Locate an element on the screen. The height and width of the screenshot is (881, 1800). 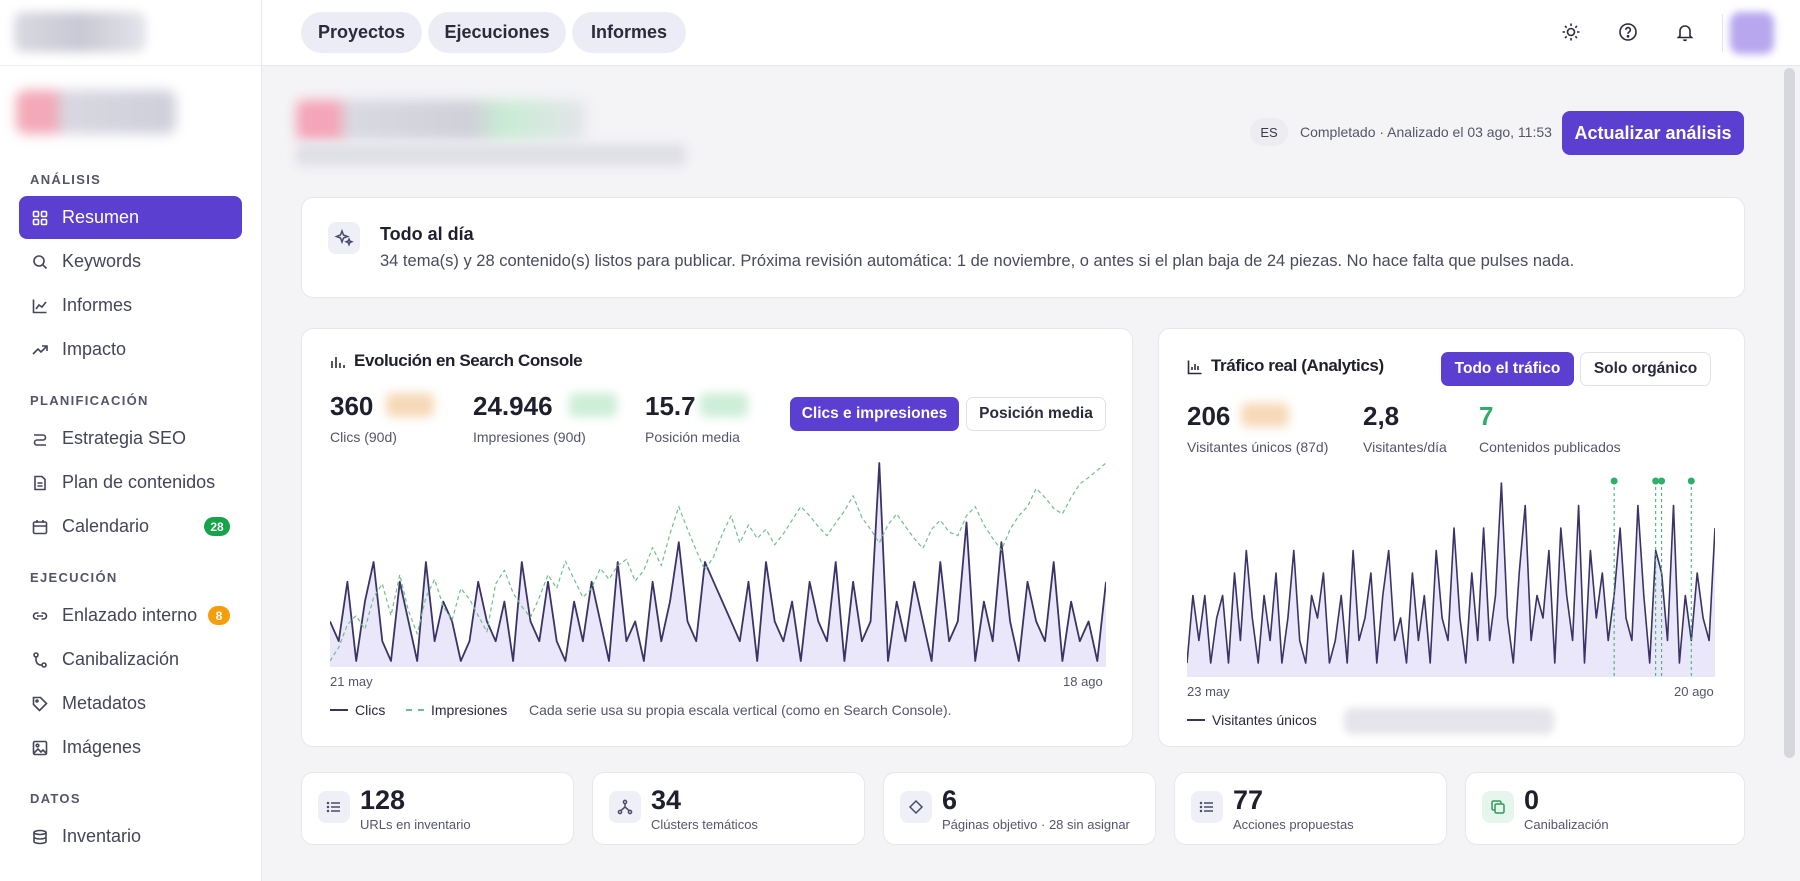
sun-icon is located at coordinates (1571, 32).